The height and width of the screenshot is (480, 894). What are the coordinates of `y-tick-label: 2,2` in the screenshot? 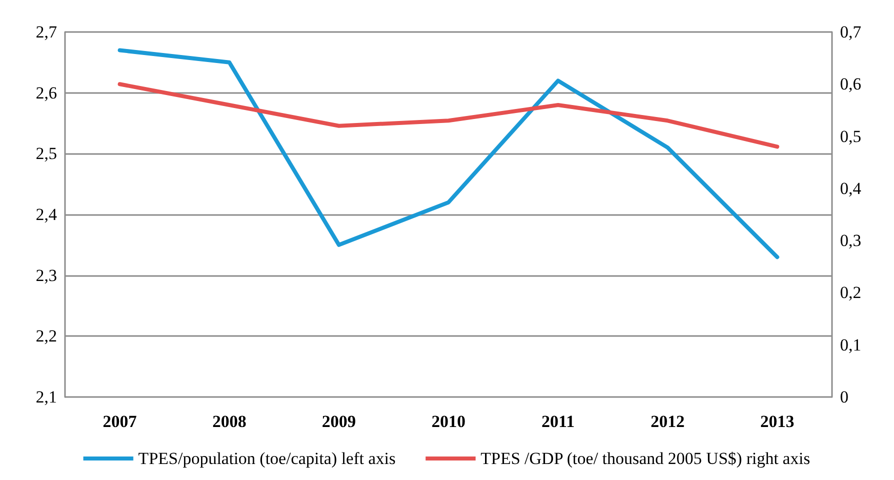 It's located at (46, 336).